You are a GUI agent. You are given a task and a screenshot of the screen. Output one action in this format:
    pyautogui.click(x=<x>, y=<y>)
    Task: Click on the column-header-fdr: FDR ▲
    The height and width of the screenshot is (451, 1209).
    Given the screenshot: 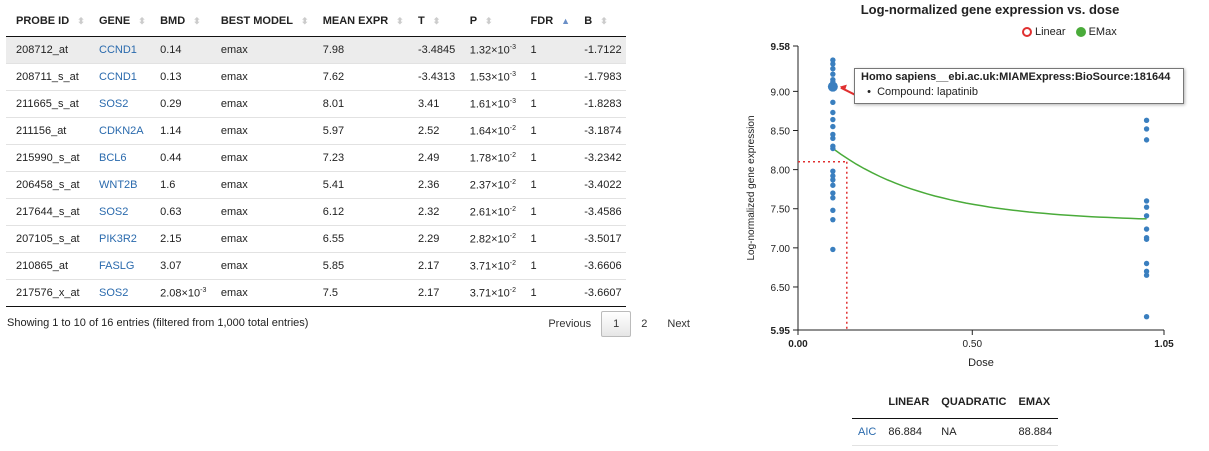 What is the action you would take?
    pyautogui.click(x=547, y=21)
    